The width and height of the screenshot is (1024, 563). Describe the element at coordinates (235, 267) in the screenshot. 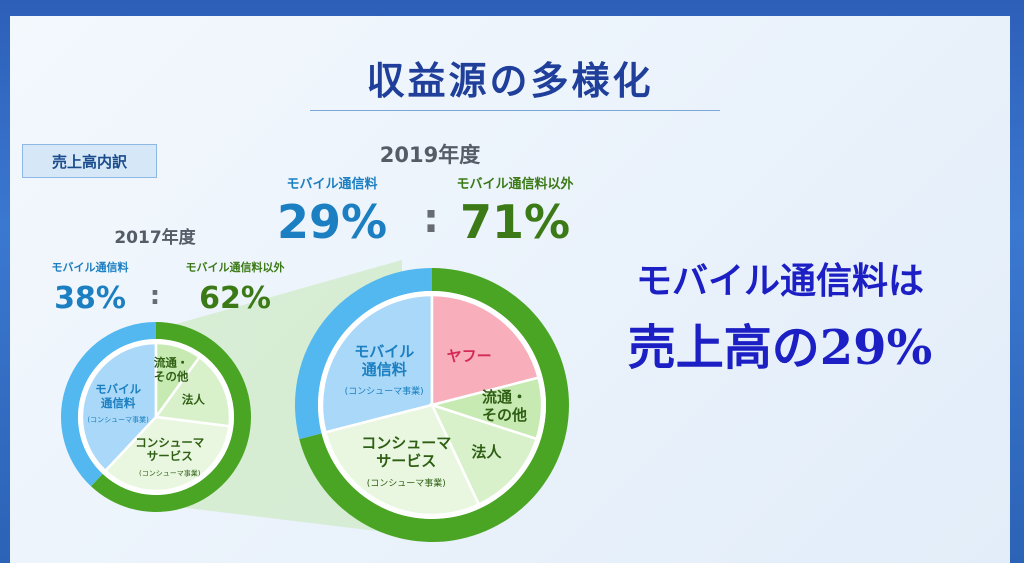

I see `ratio-label-other-1: モバイル通信料以外` at that location.